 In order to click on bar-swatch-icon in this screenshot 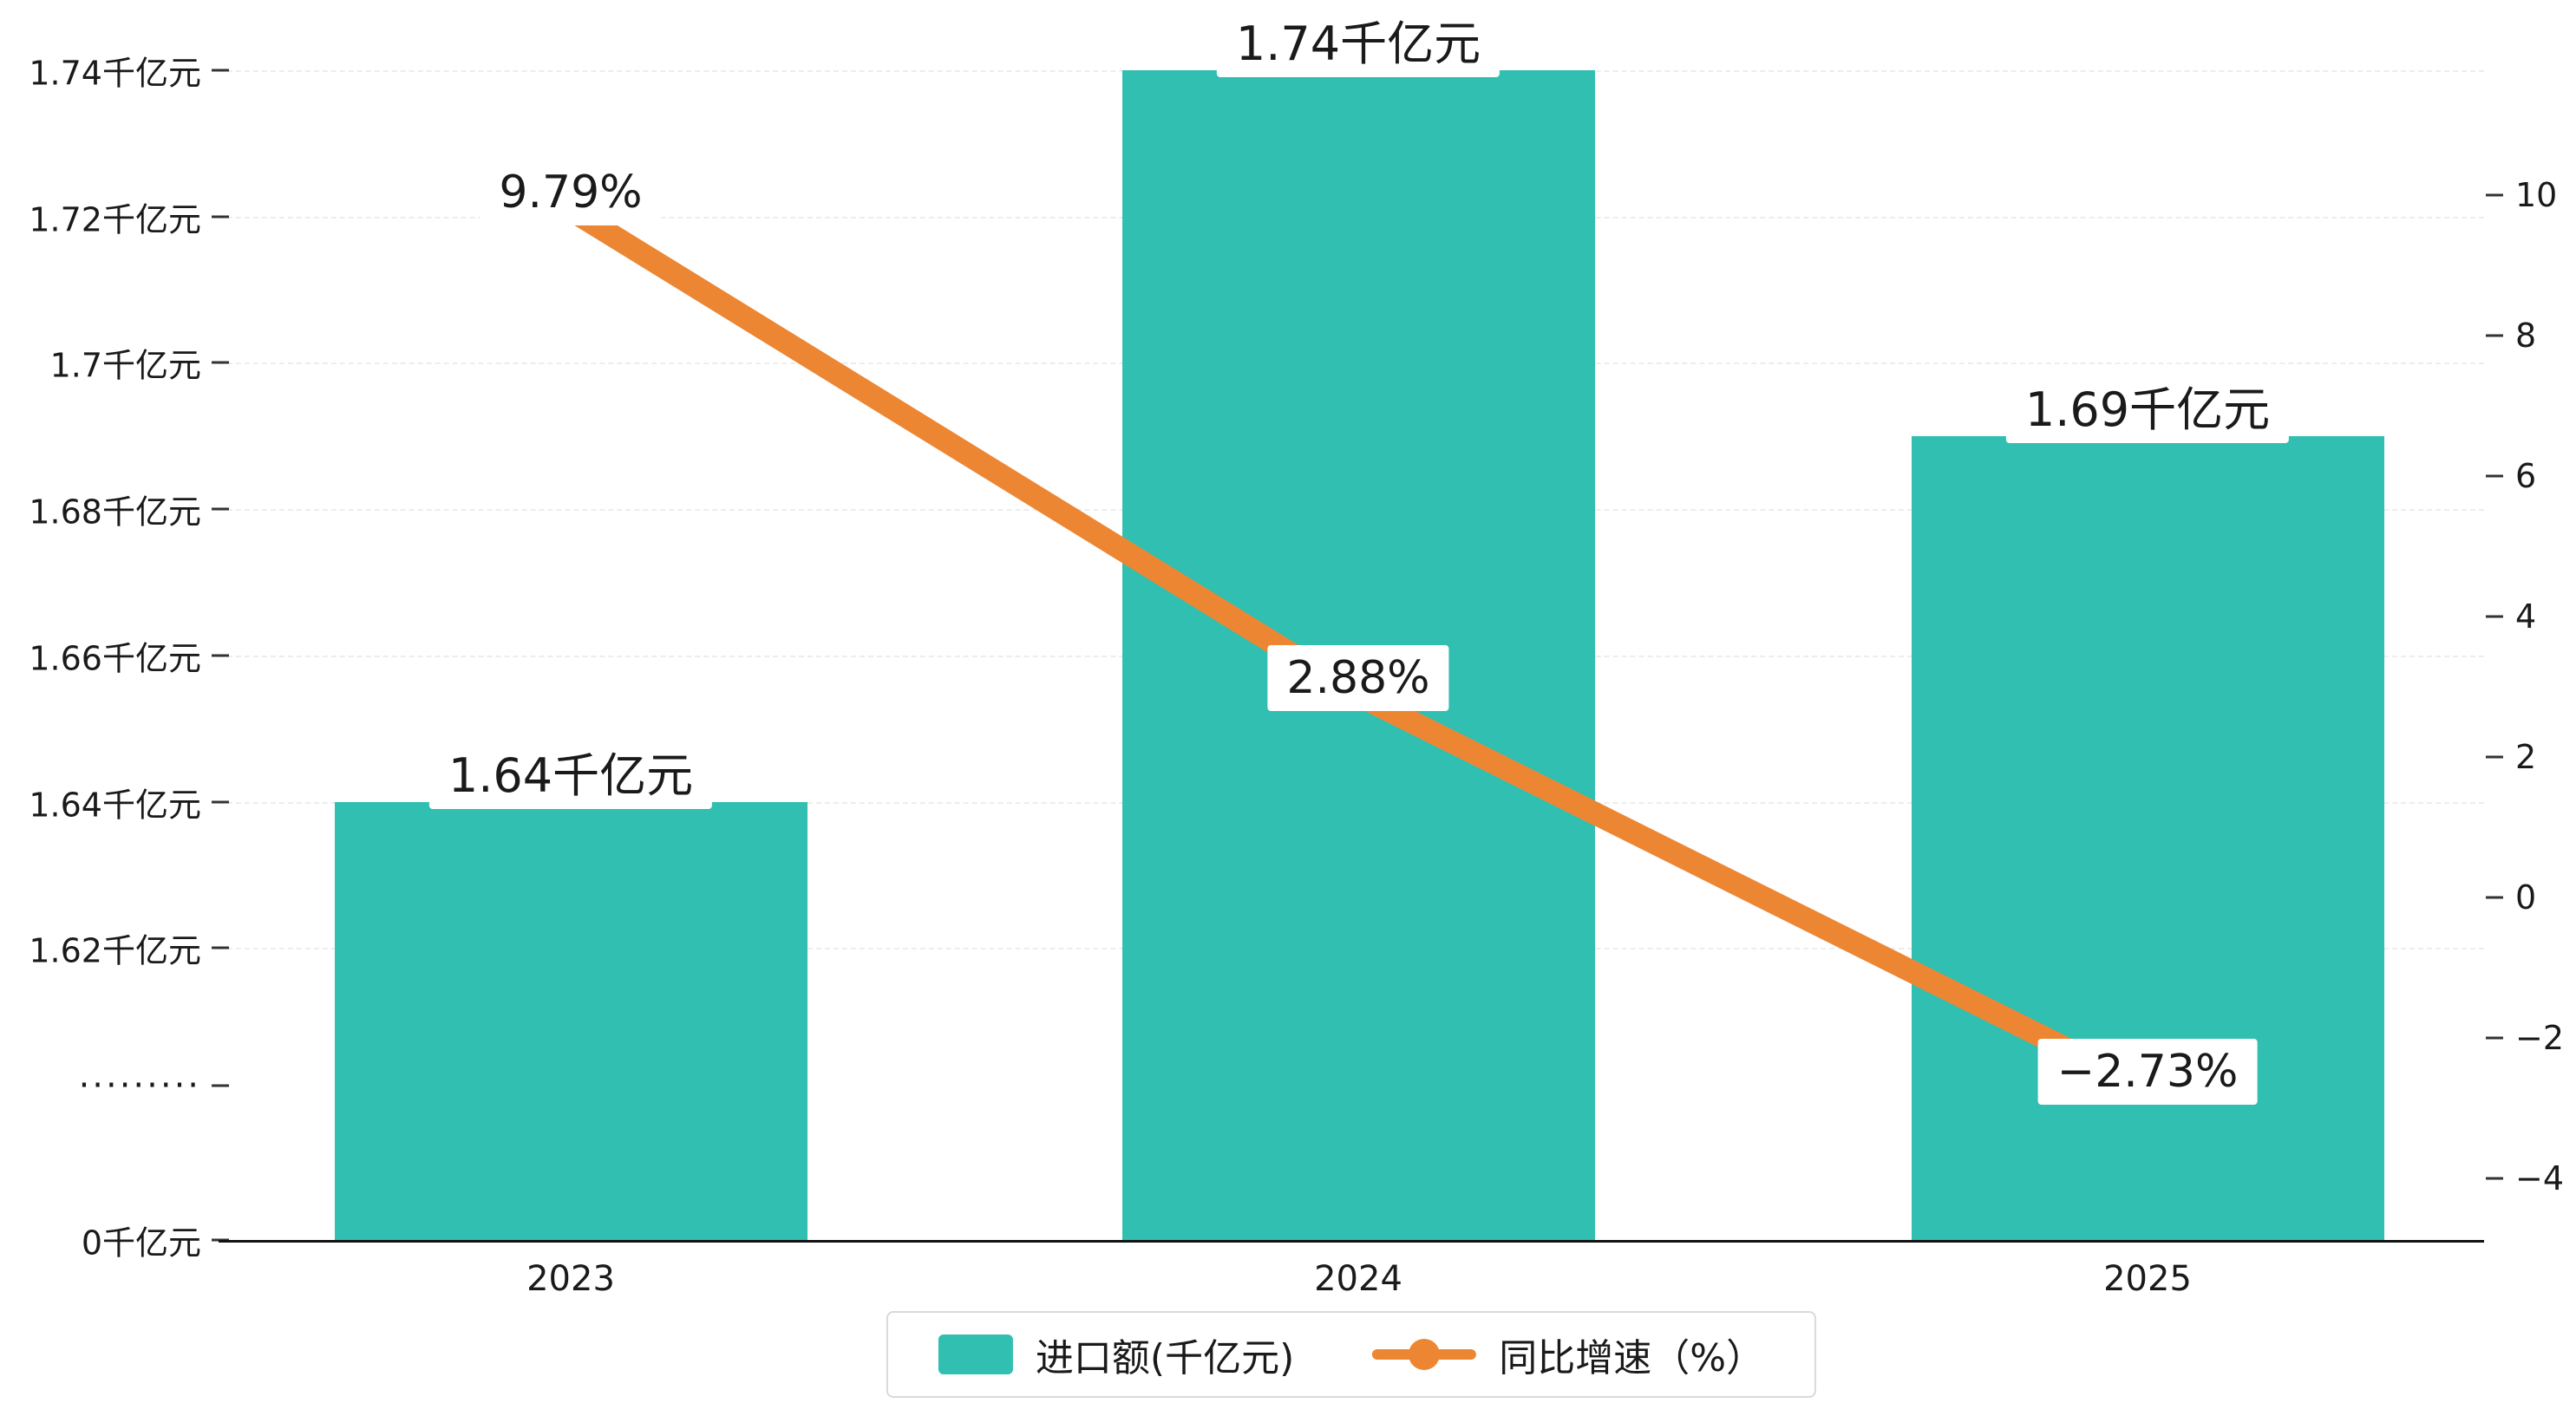, I will do `click(975, 1354)`.